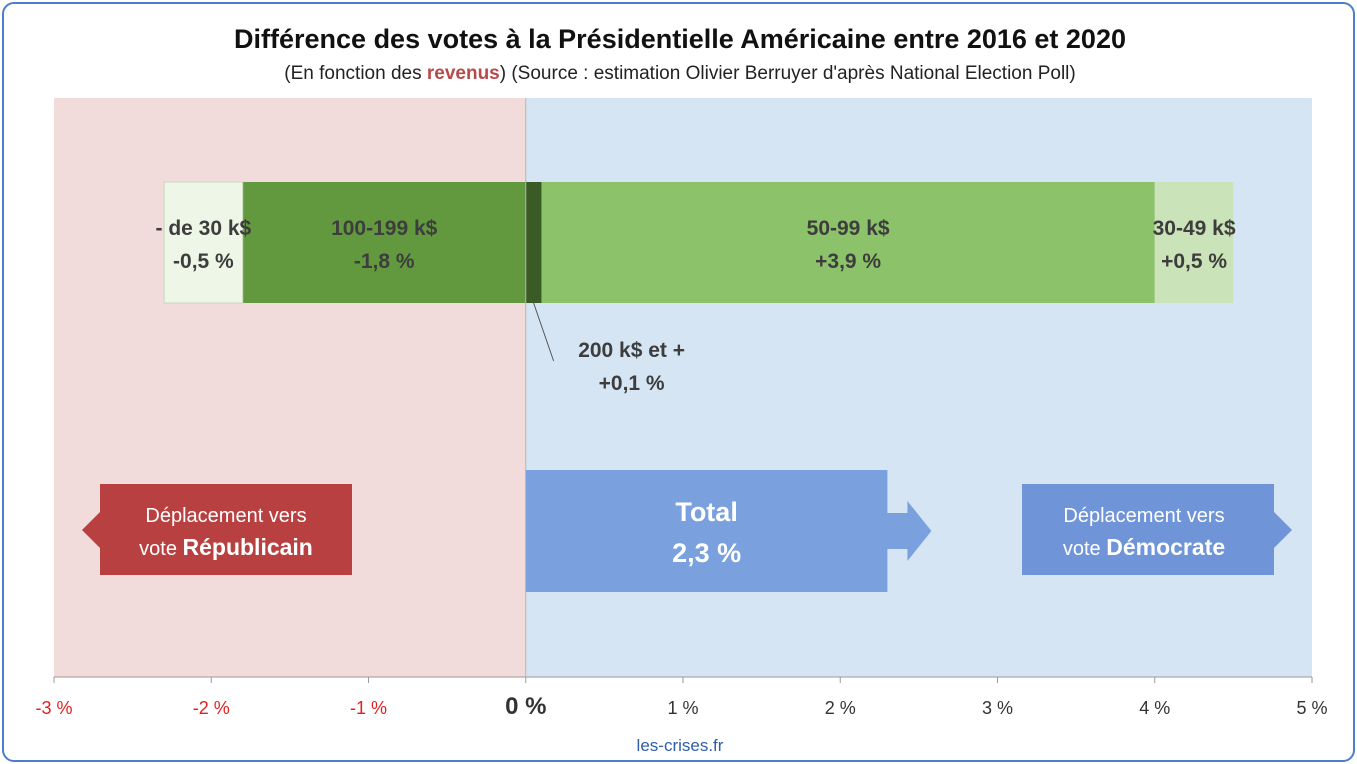 The height and width of the screenshot is (764, 1357). Describe the element at coordinates (225, 516) in the screenshot. I see `republican-callout-line1: Déplacement vers` at that location.